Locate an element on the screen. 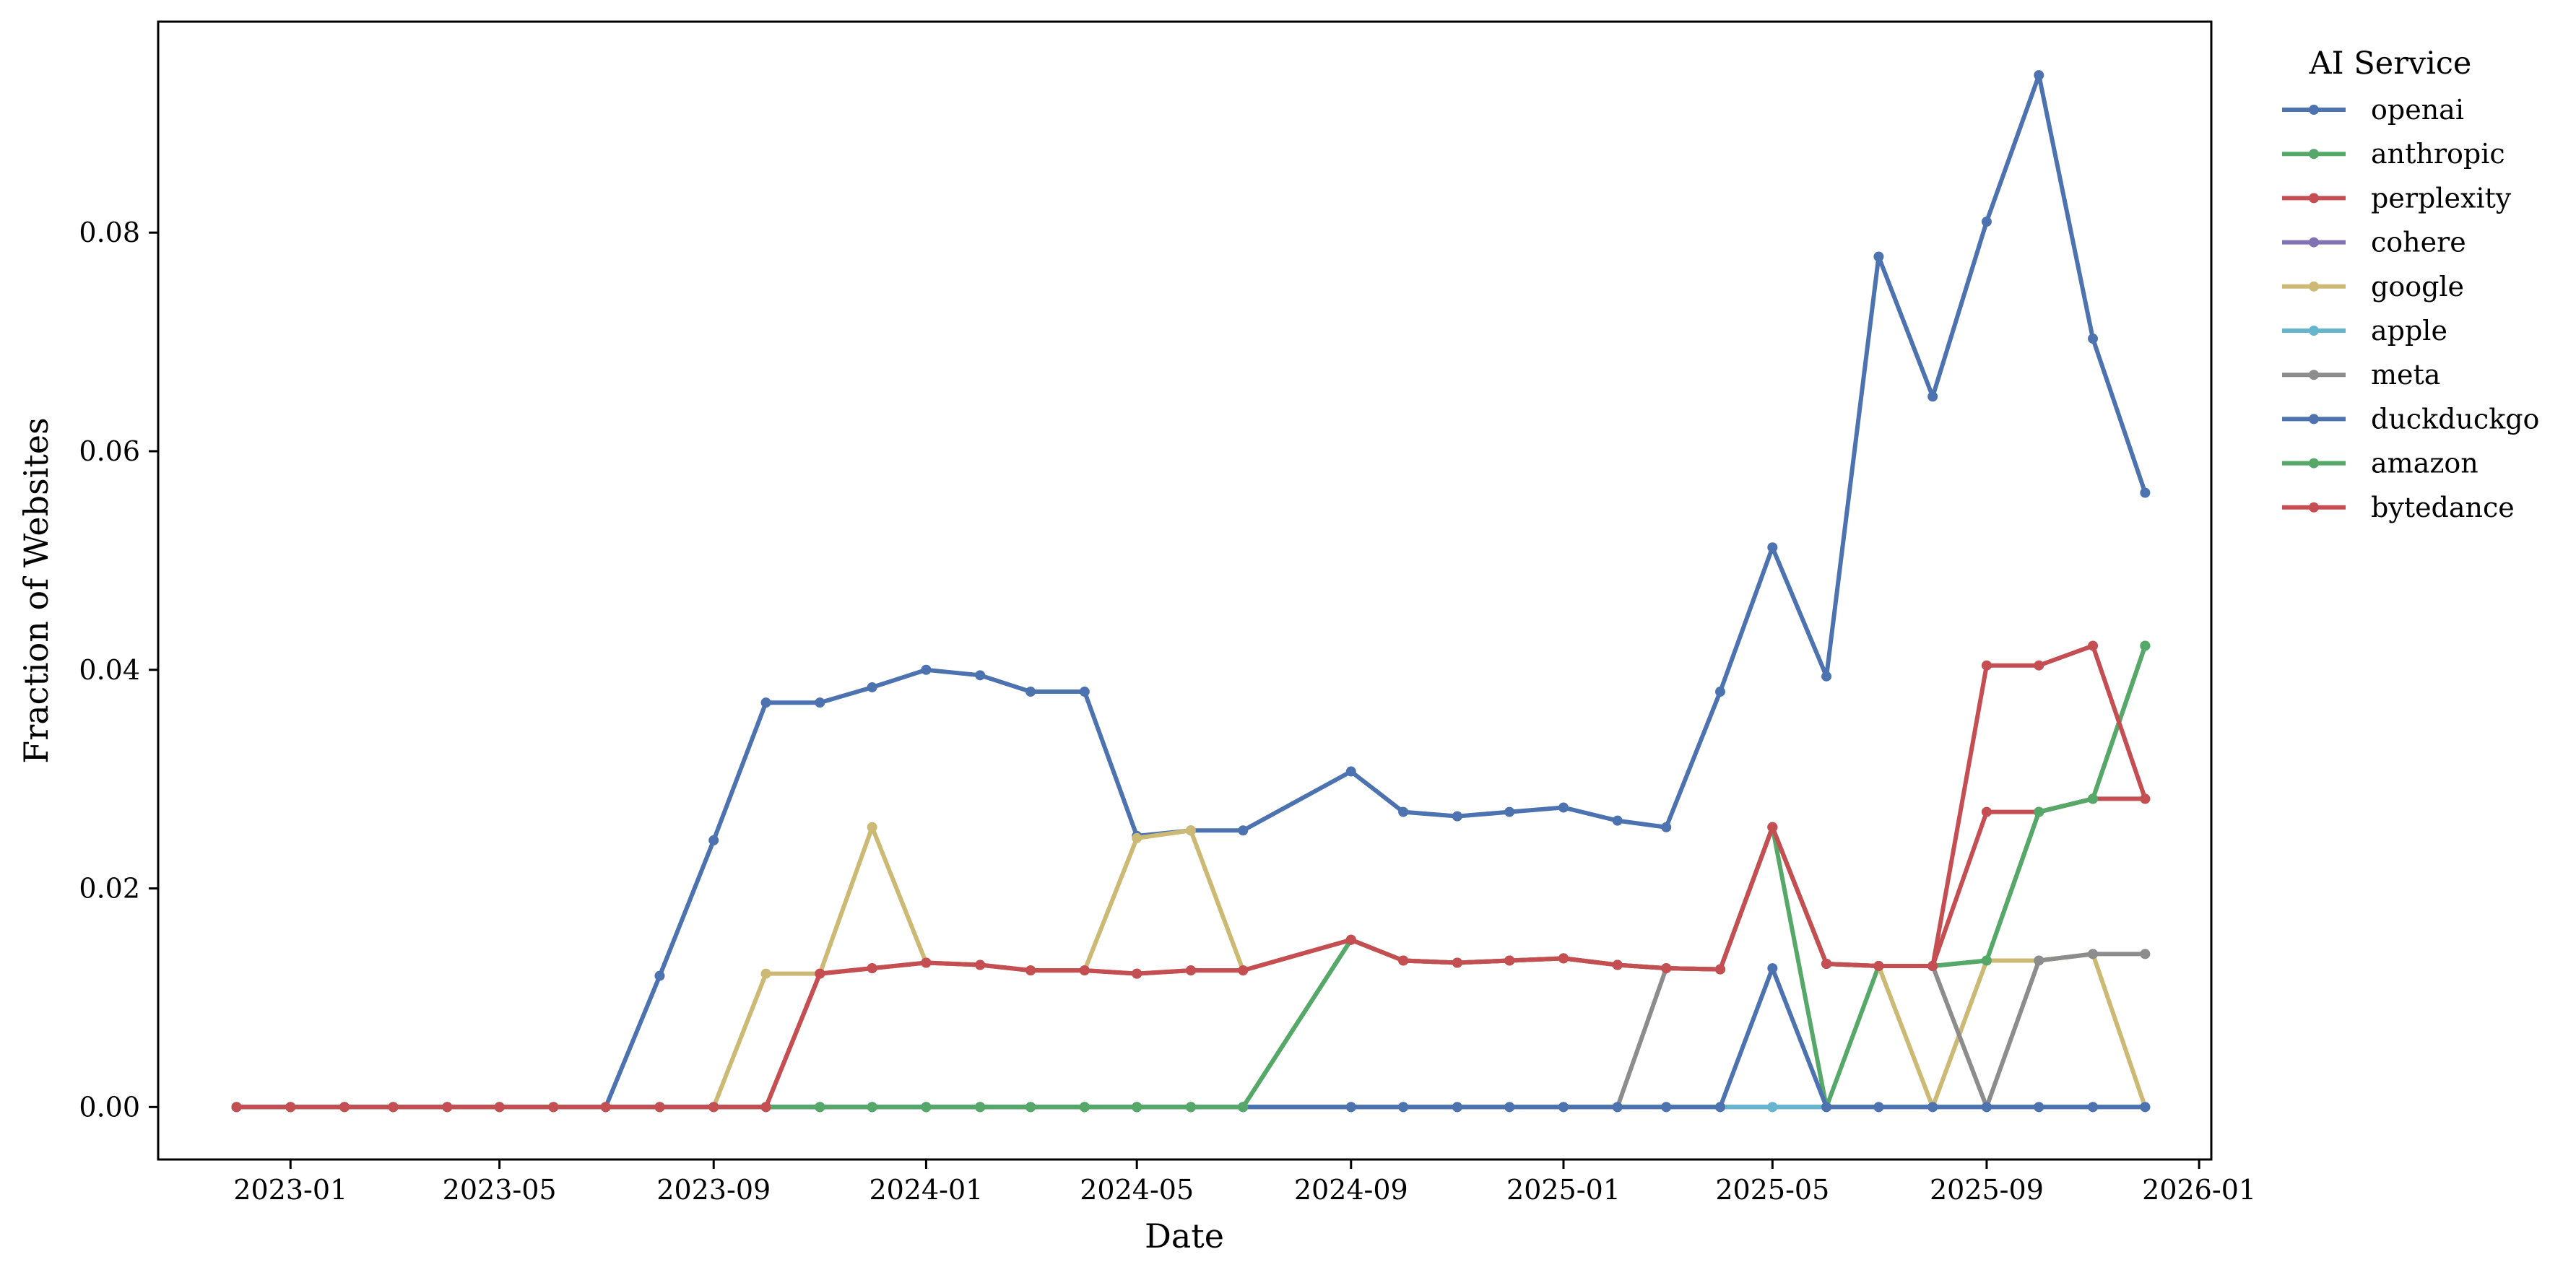 Image resolution: width=2576 pixels, height=1275 pixels. legend-item-perplexity: perplexity is located at coordinates (2397, 198).